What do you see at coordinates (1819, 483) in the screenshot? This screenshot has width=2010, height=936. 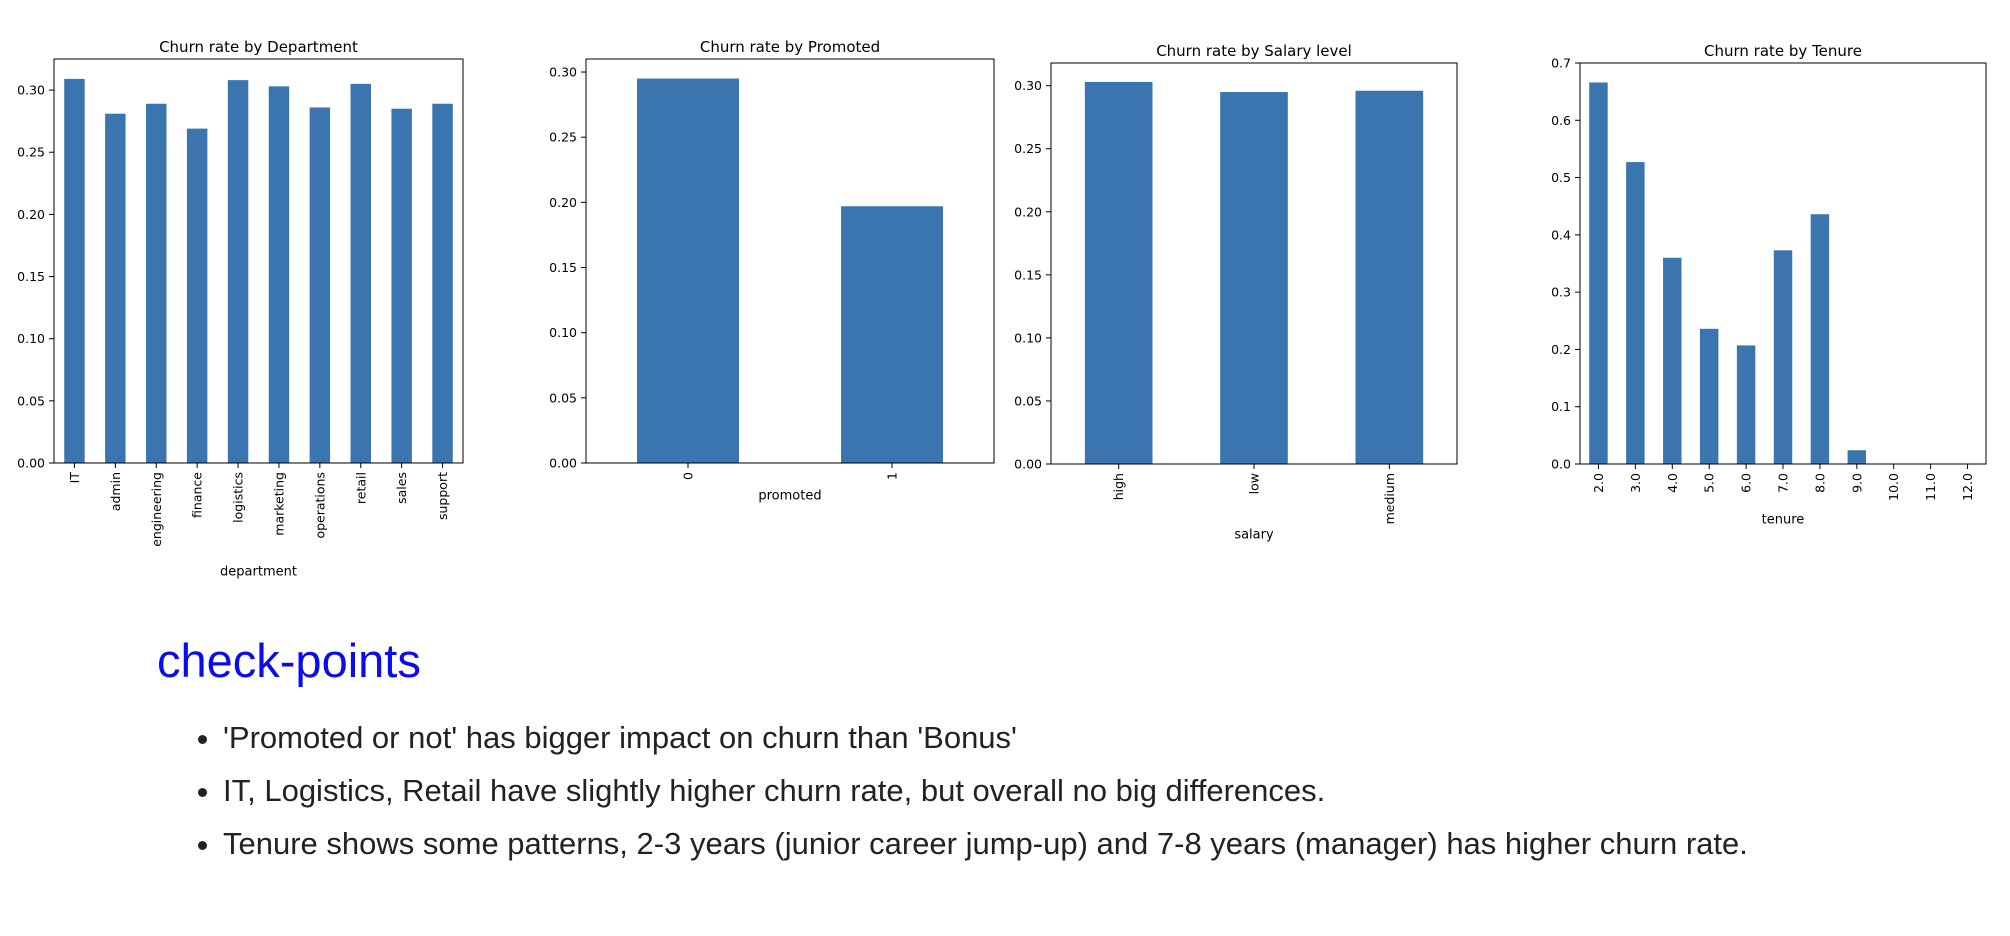 I see `x-tick-label: 8.0` at bounding box center [1819, 483].